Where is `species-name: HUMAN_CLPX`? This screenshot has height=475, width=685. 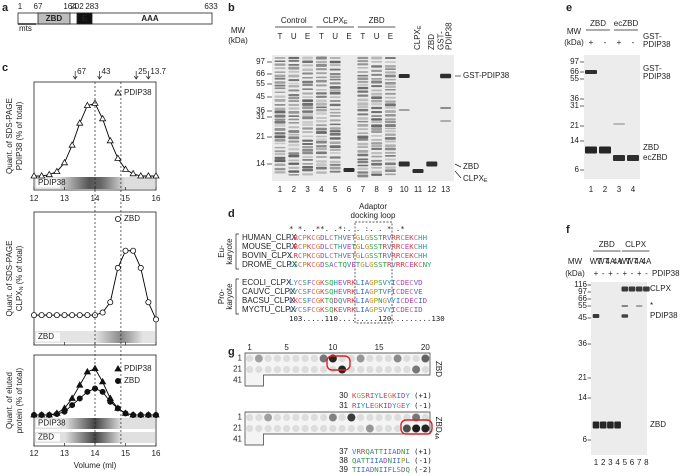 species-name: HUMAN_CLPX is located at coordinates (269, 237).